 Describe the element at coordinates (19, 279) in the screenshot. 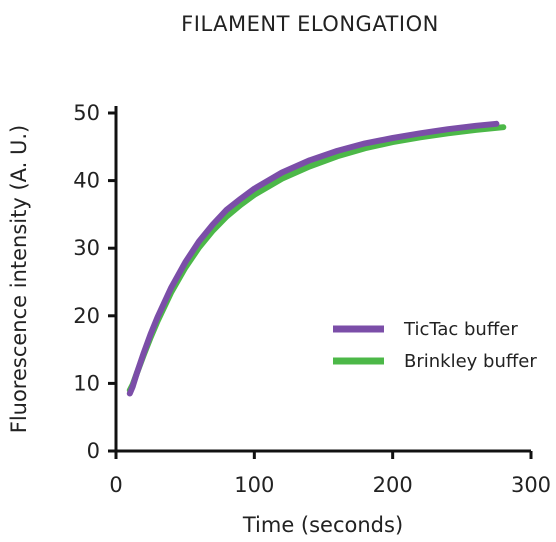

I see `y-axis-label: Fluorescence intensity (A. U.)` at that location.